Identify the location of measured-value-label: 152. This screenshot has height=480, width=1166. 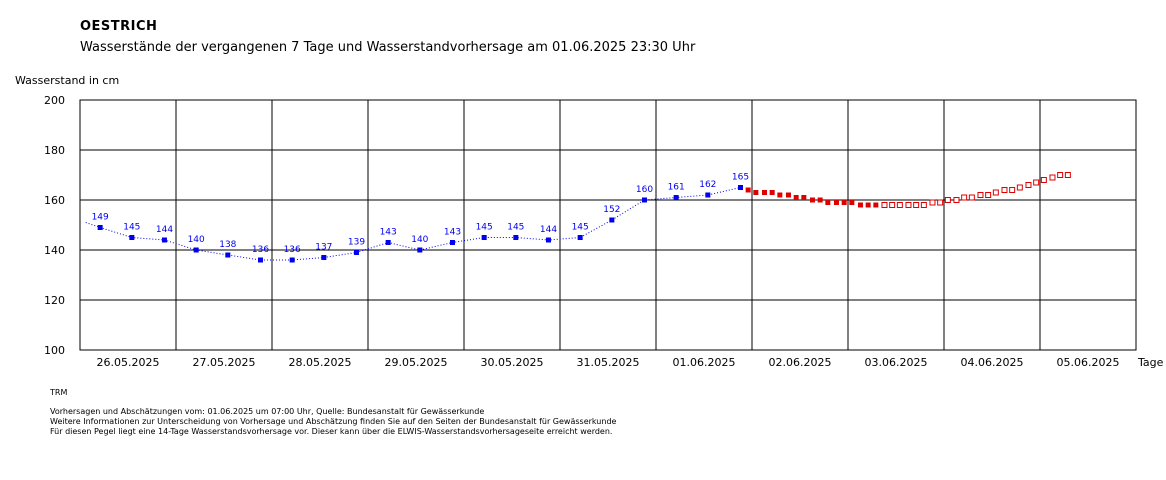
(611, 210).